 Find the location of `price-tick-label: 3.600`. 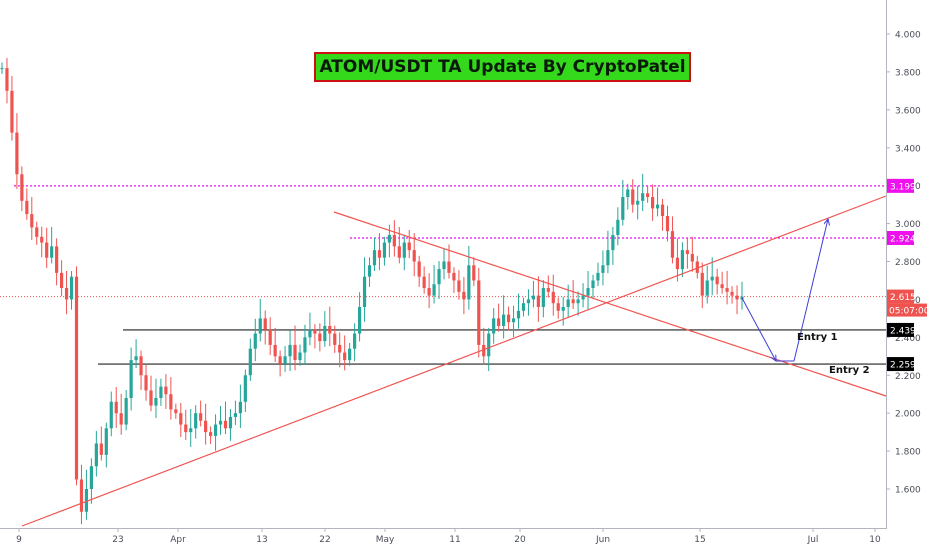

price-tick-label: 3.600 is located at coordinates (908, 111).